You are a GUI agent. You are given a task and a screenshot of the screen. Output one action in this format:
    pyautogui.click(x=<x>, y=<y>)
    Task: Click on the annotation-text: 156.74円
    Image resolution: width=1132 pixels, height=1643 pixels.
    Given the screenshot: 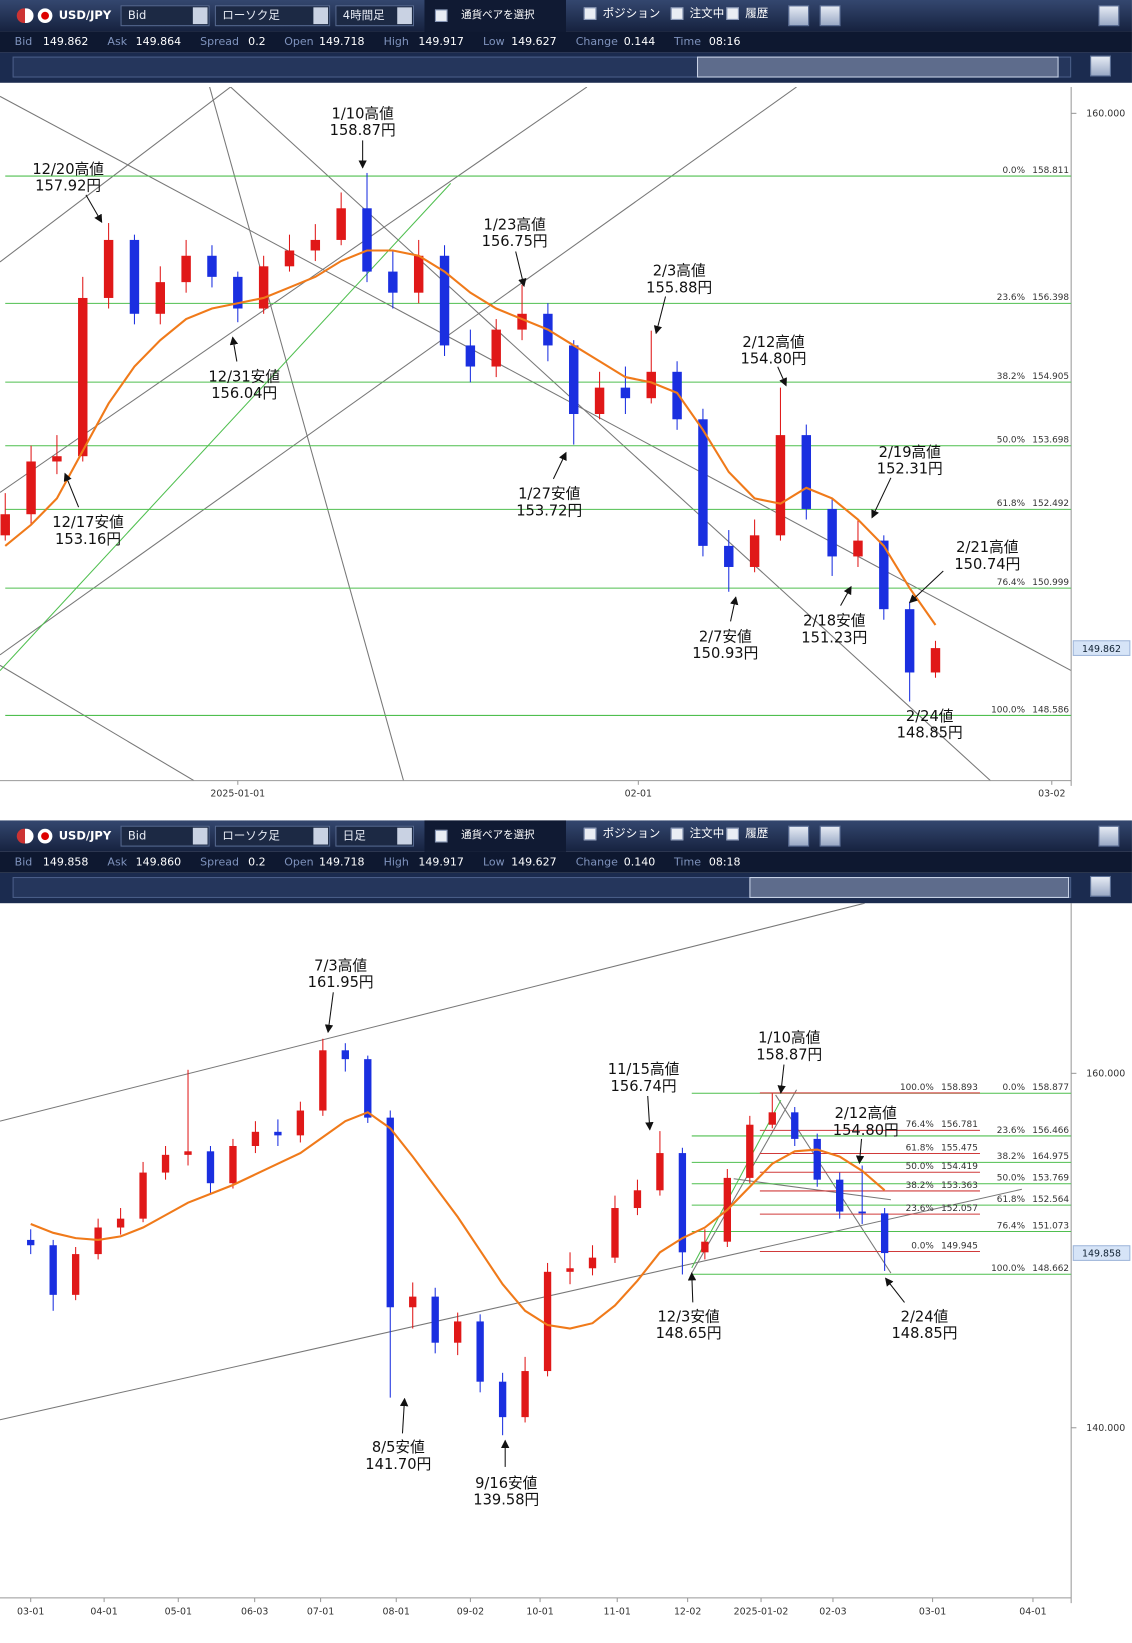 What is the action you would take?
    pyautogui.click(x=644, y=1086)
    